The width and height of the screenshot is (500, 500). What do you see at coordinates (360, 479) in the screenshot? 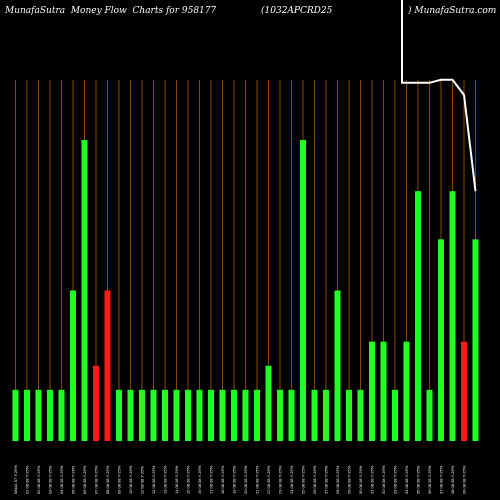
I see `x-tick-label: 30 08 08 Y-25%` at bounding box center [360, 479].